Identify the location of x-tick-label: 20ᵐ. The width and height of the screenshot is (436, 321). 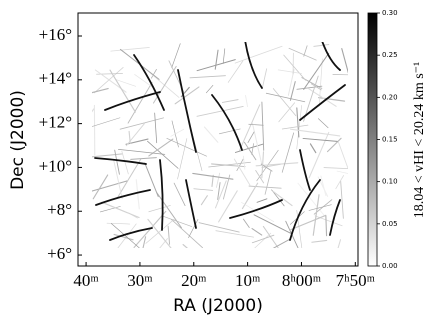
(193, 280).